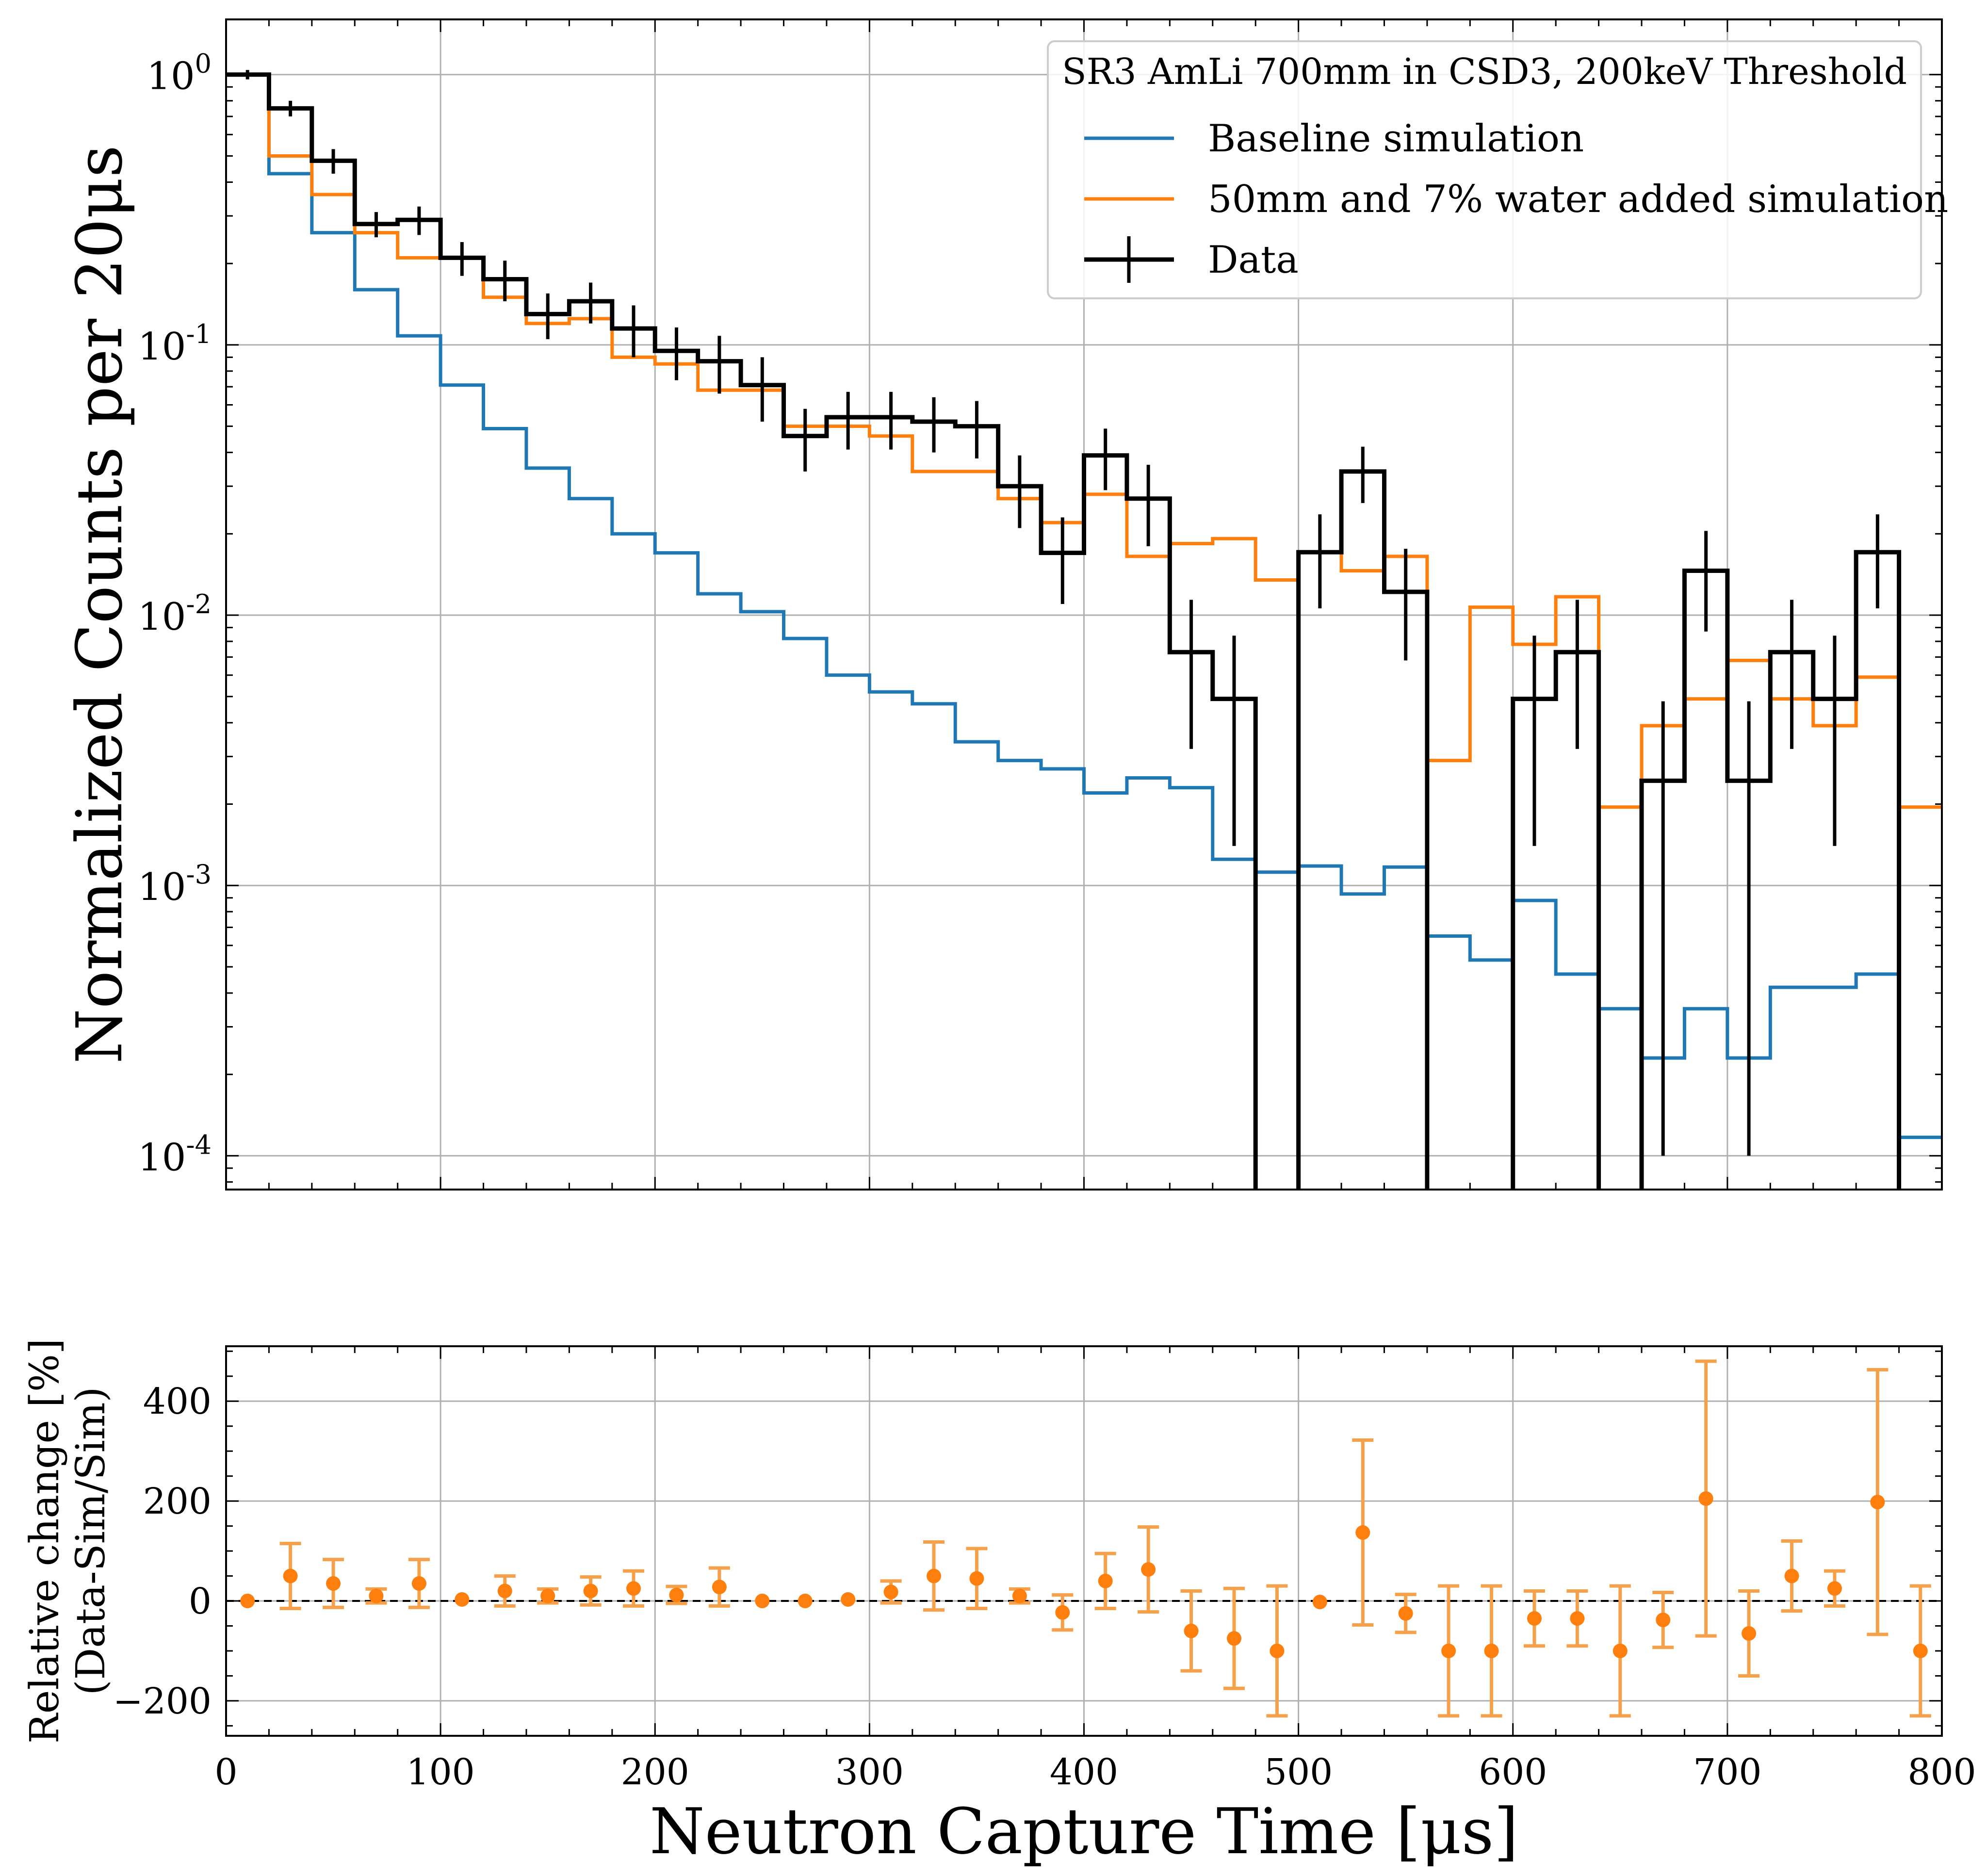  I want to click on bottom-y-tick-label: 0, so click(200, 1601).